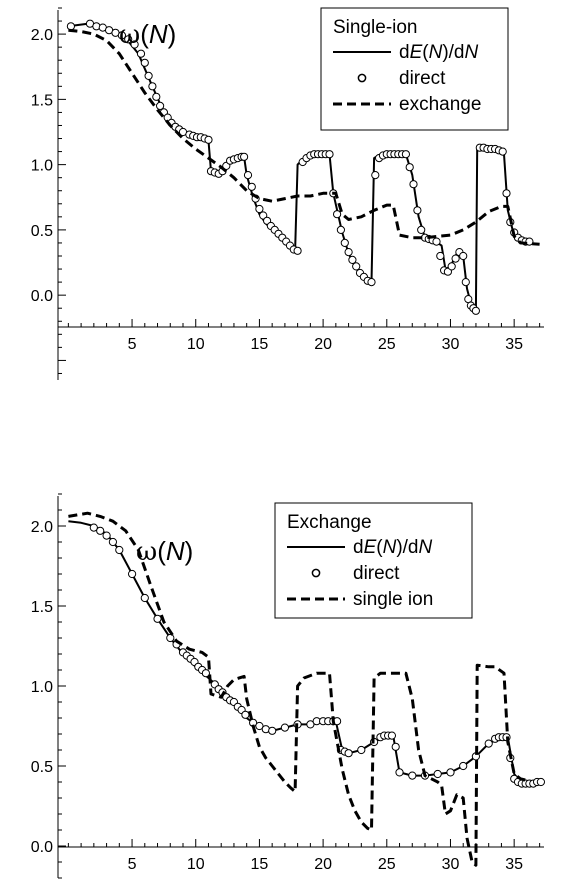  I want to click on legend-entry-label: exchange, so click(440, 104).